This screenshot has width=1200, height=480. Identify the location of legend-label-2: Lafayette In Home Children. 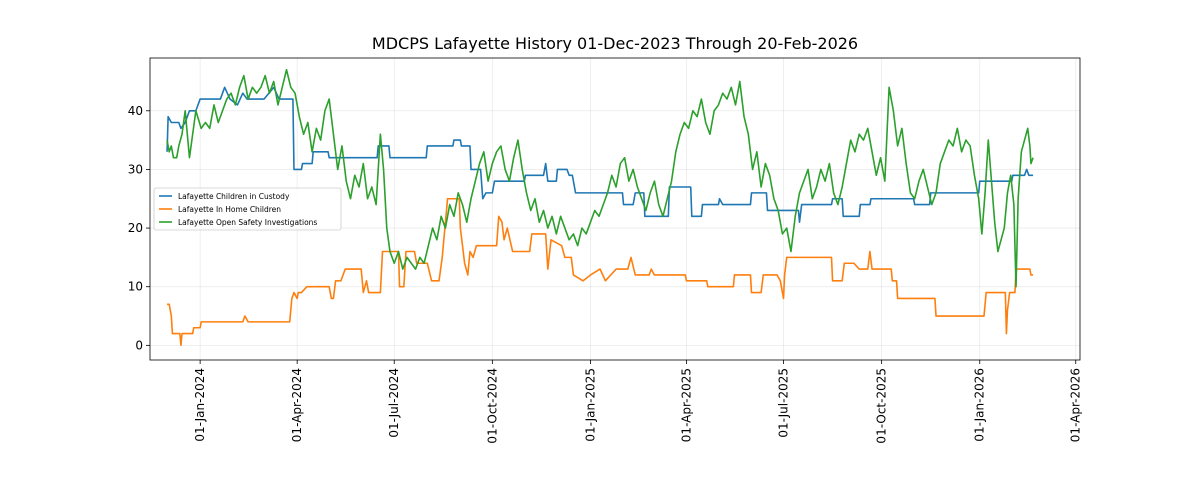
(229, 209).